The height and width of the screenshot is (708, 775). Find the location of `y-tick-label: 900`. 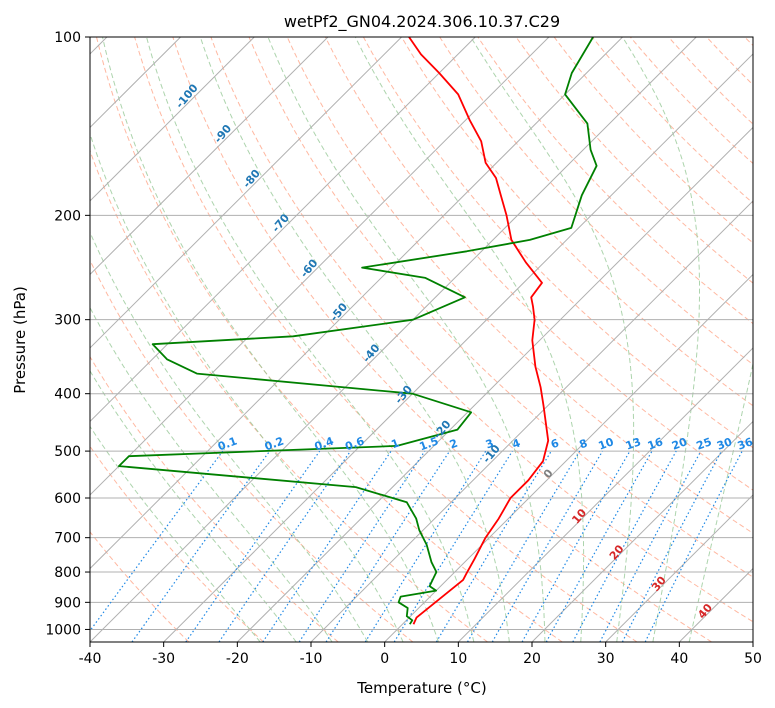

y-tick-label: 900 is located at coordinates (67, 603).